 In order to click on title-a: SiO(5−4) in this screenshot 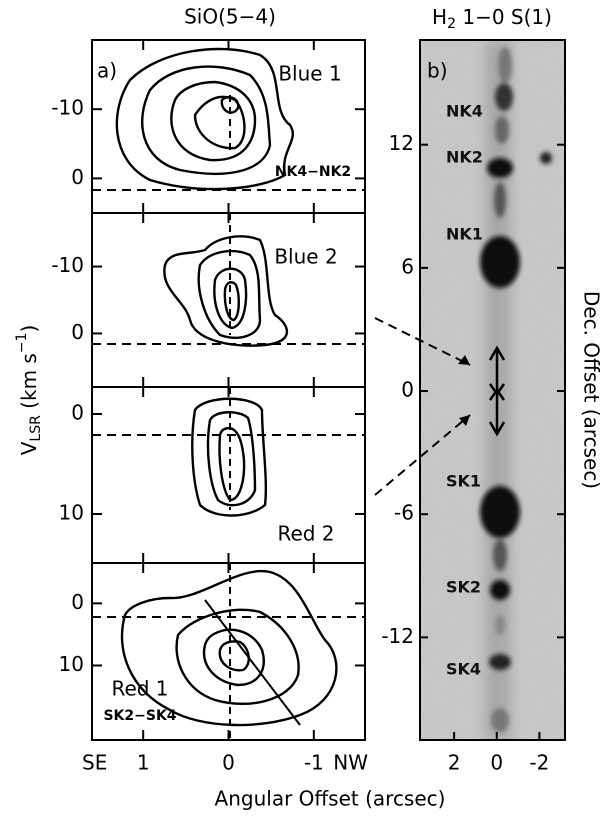, I will do `click(230, 17)`.